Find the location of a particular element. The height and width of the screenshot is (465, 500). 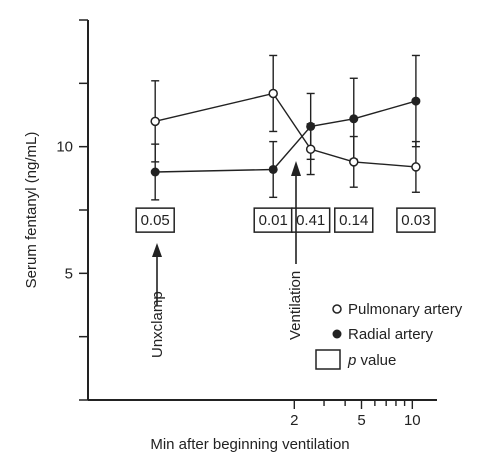

legend: Pulmonary artery Radial artery p value is located at coordinates (389, 335).